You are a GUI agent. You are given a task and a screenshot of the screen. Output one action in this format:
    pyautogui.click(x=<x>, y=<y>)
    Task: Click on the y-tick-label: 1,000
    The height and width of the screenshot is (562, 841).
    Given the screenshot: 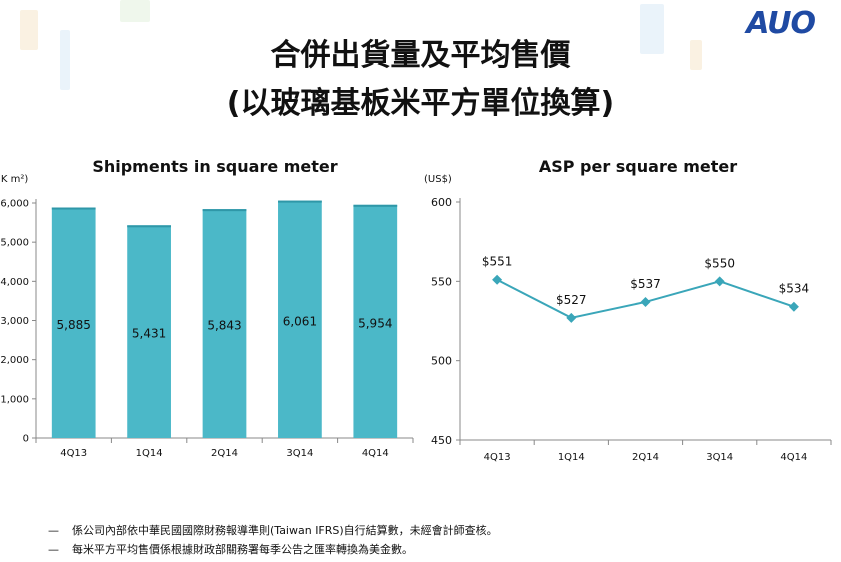 What is the action you would take?
    pyautogui.click(x=14, y=399)
    